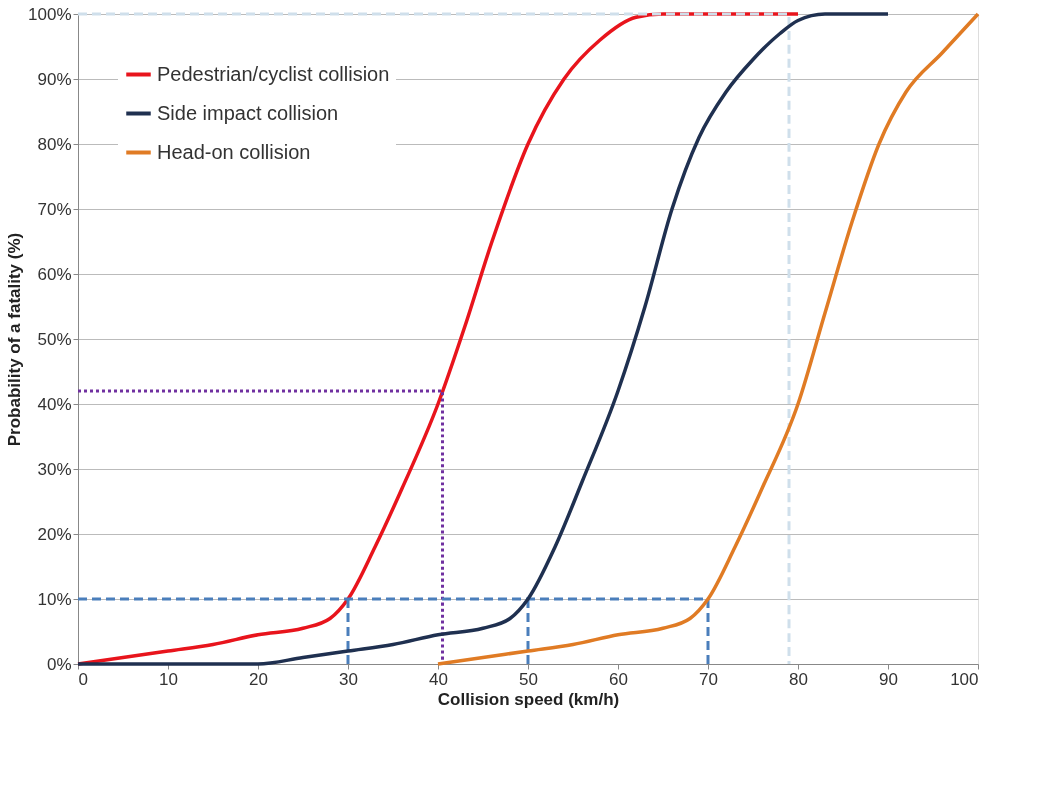 Image resolution: width=1062 pixels, height=789 pixels. Describe the element at coordinates (273, 73) in the screenshot. I see `legend-label: Pedestrian/cyclist collision` at that location.